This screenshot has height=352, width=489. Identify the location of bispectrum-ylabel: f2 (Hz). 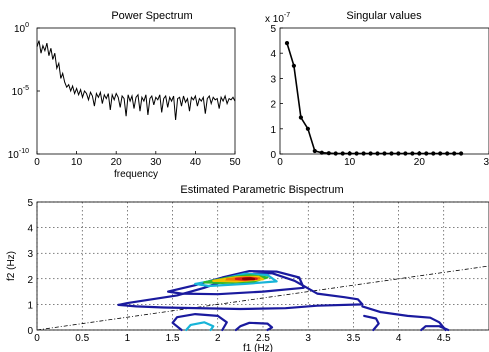
(11, 266).